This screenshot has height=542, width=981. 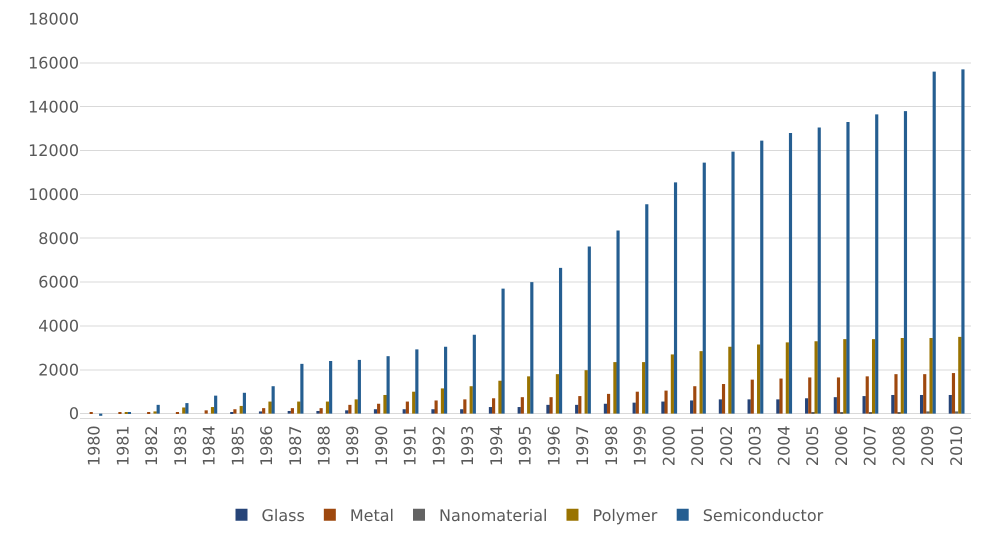 What do you see at coordinates (58, 370) in the screenshot?
I see `y-tick-label: 2000` at bounding box center [58, 370].